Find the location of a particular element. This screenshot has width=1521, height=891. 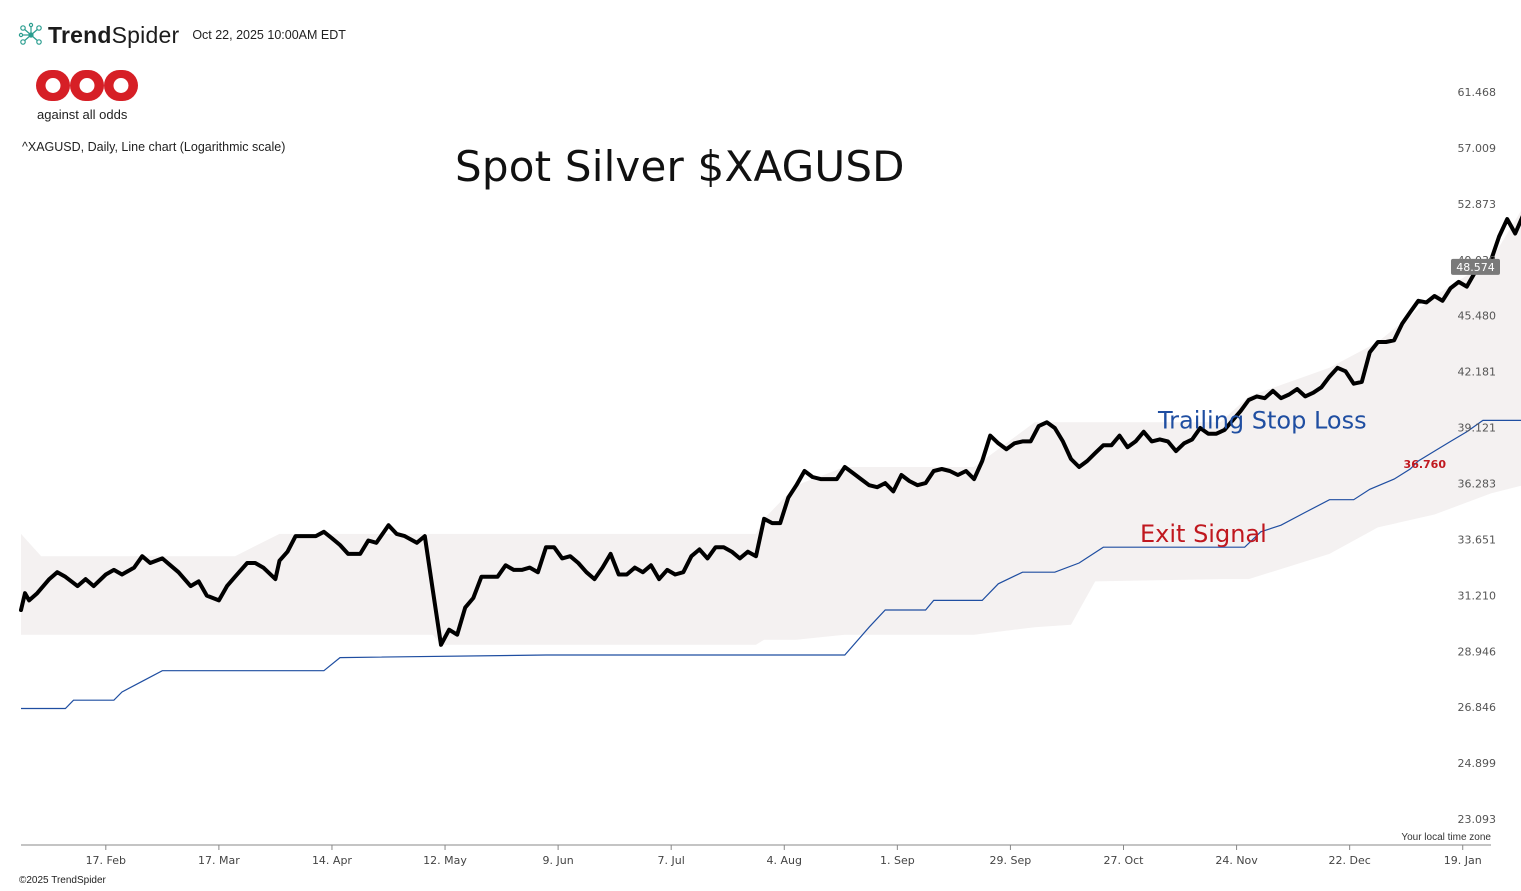

y-tick-label: 57.009 is located at coordinates (1477, 148).